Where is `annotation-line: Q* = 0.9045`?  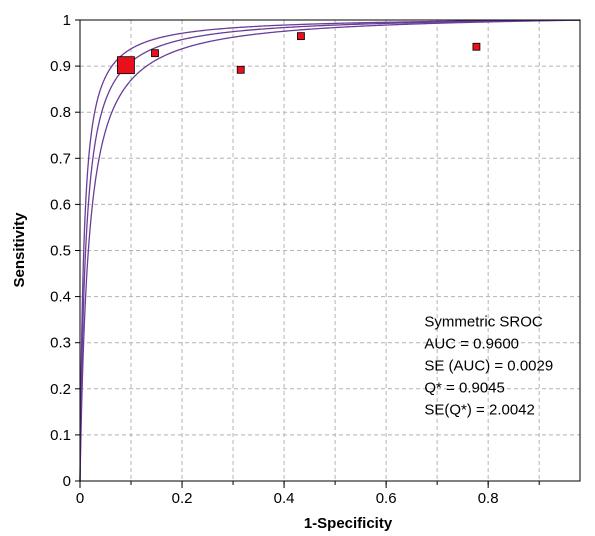
annotation-line: Q* = 0.9045 is located at coordinates (464, 388).